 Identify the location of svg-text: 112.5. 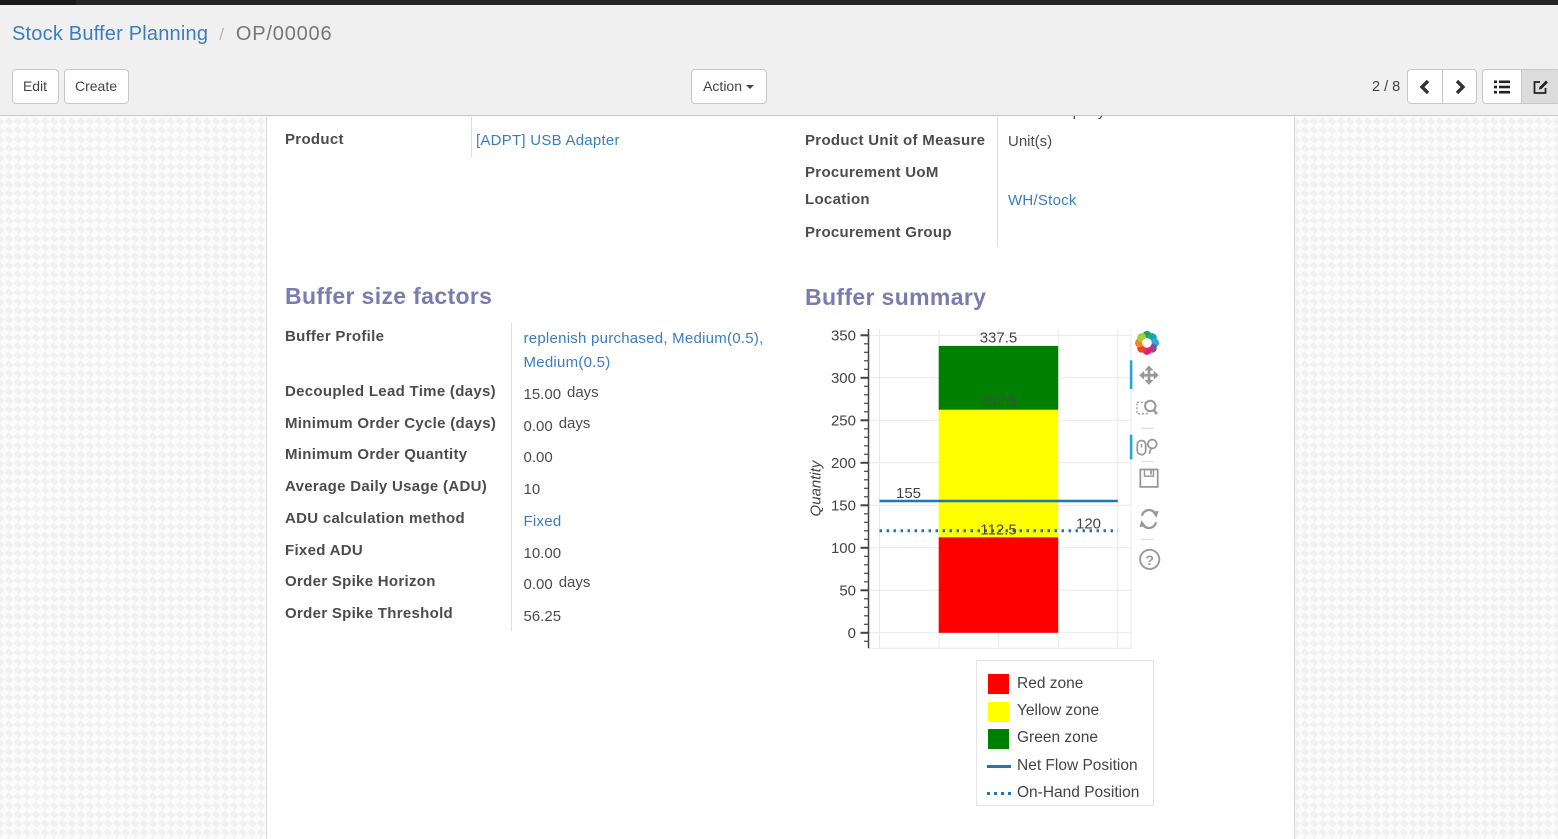
(998, 530).